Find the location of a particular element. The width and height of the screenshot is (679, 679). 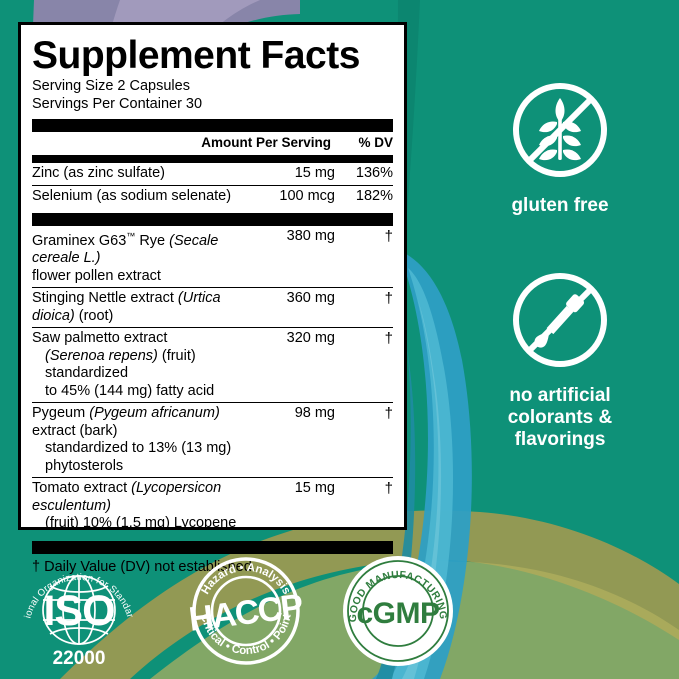

cgmp-disc is located at coordinates (398, 611).